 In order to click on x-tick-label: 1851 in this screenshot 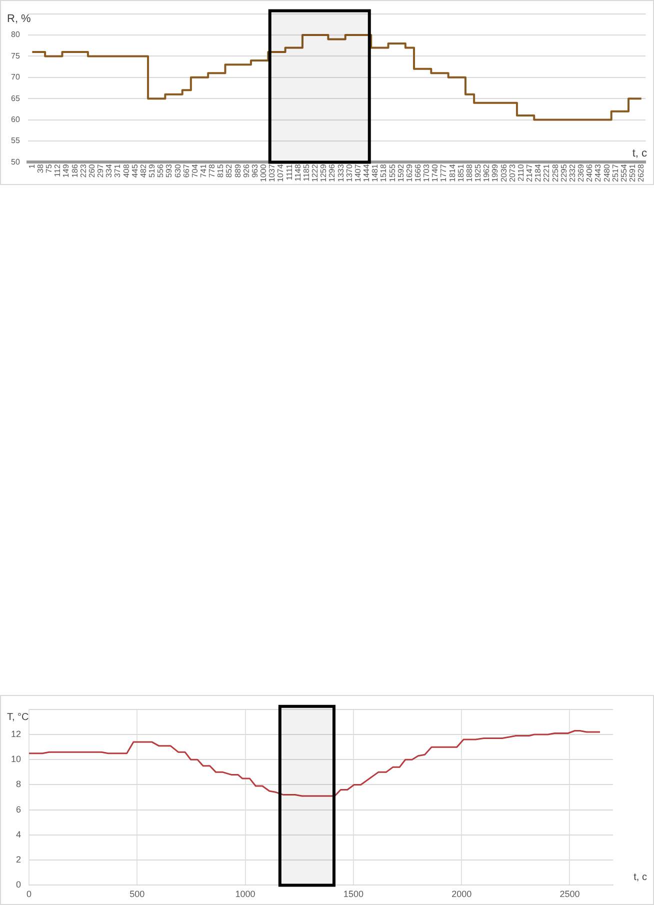, I will do `click(461, 173)`.